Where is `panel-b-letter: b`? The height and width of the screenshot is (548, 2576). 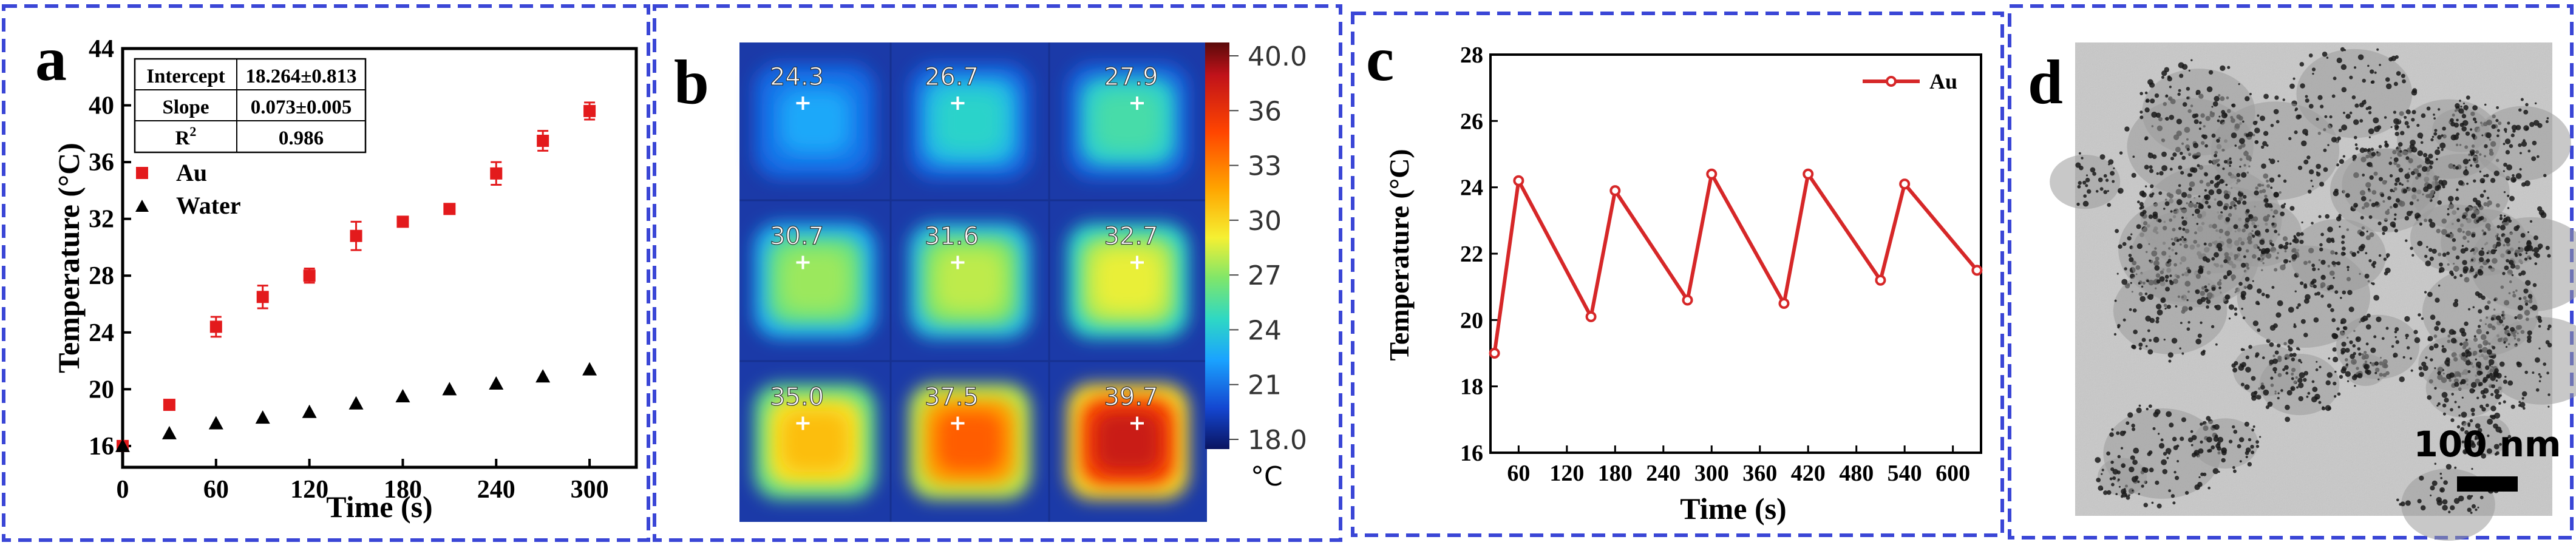 panel-b-letter: b is located at coordinates (691, 82).